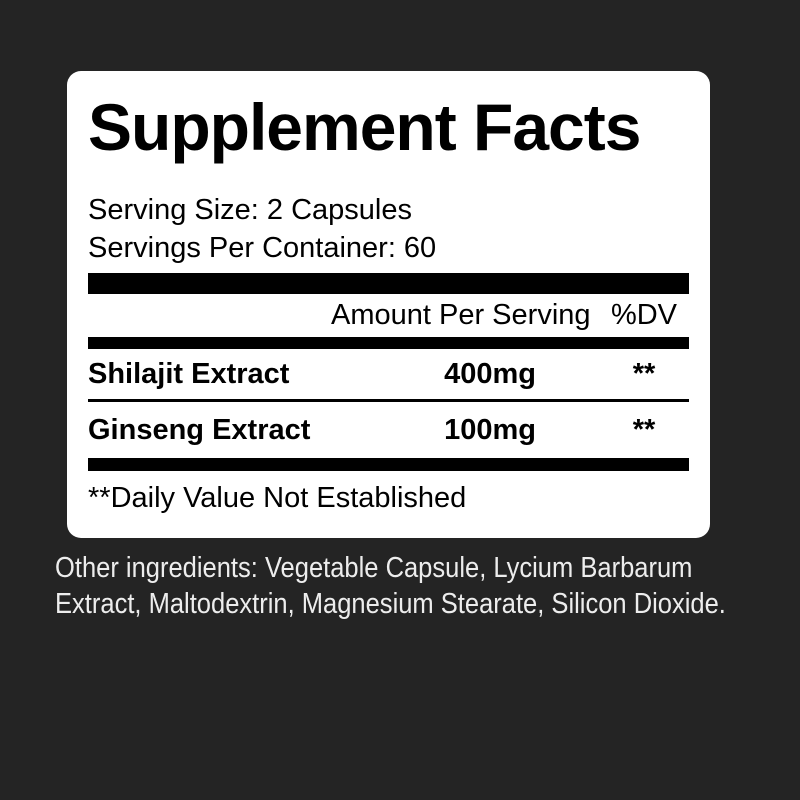 This screenshot has width=800, height=800. Describe the element at coordinates (199, 429) in the screenshot. I see `ingredient-name: Ginseng Extract` at that location.